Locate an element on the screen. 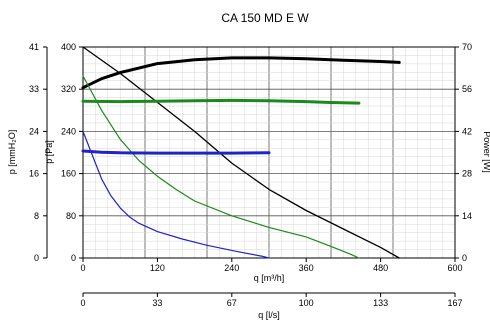 The image size is (490, 320). y-mmh2o-tick-label: 0 is located at coordinates (36, 258).